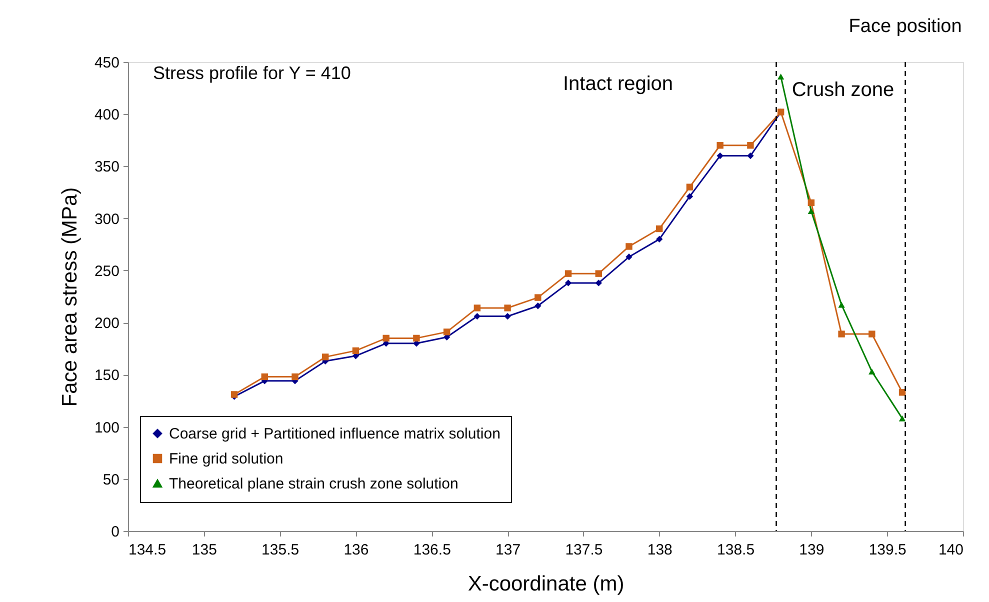  I want to click on x-tick-label: 139.5, so click(887, 550).